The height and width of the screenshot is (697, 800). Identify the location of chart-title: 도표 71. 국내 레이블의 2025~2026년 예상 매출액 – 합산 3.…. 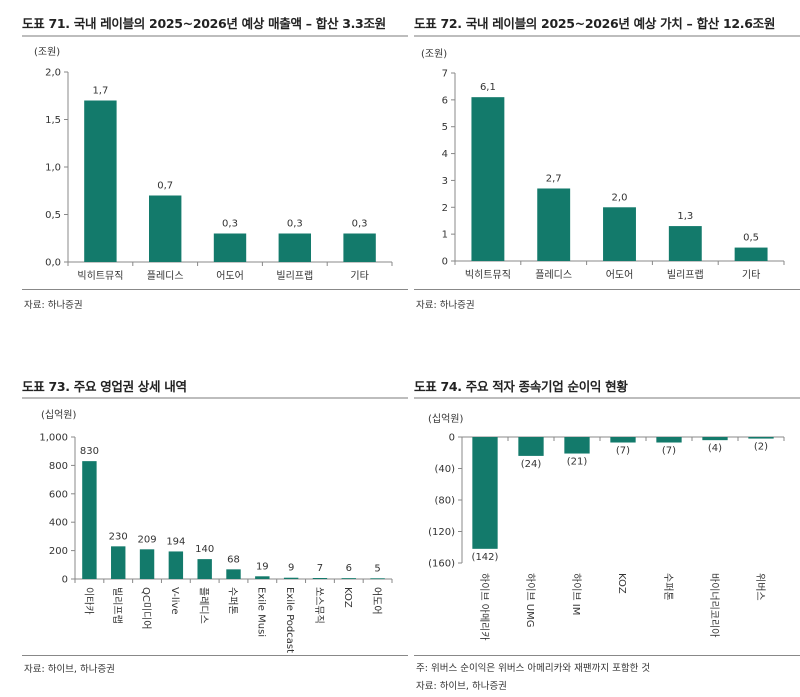
(204, 23).